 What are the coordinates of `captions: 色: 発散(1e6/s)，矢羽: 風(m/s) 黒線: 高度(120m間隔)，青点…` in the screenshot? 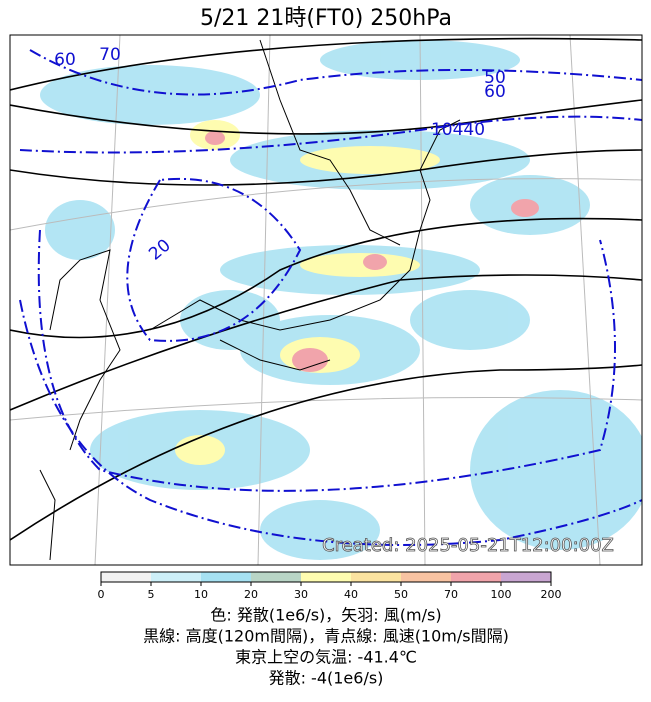 It's located at (326, 647).